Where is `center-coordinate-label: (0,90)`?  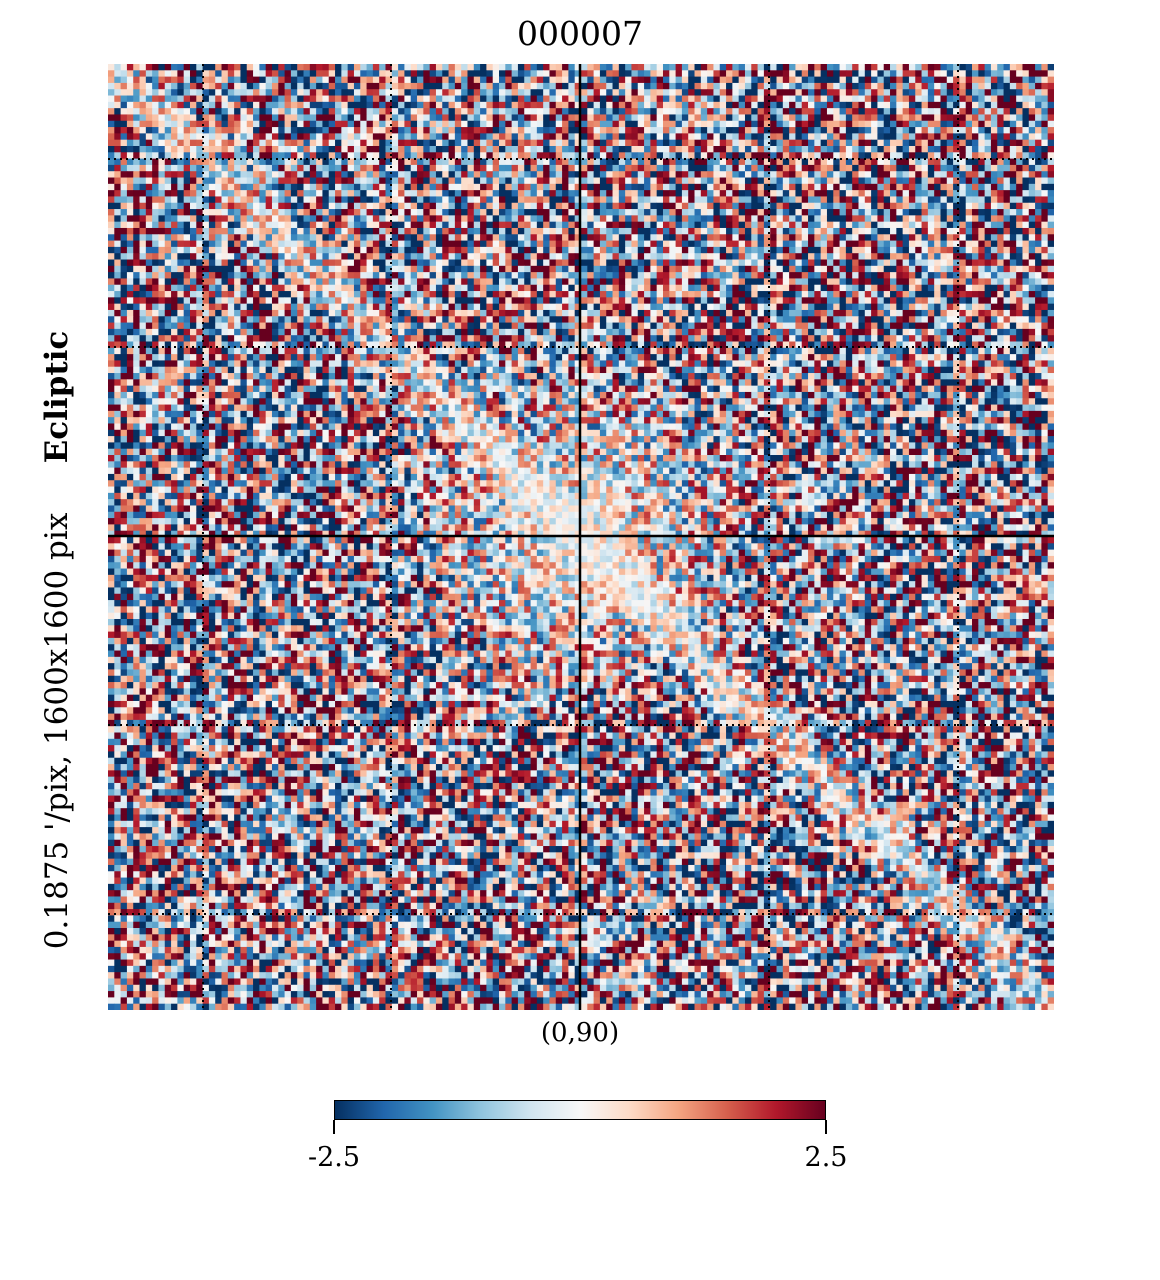
center-coordinate-label: (0,90) is located at coordinates (580, 1033).